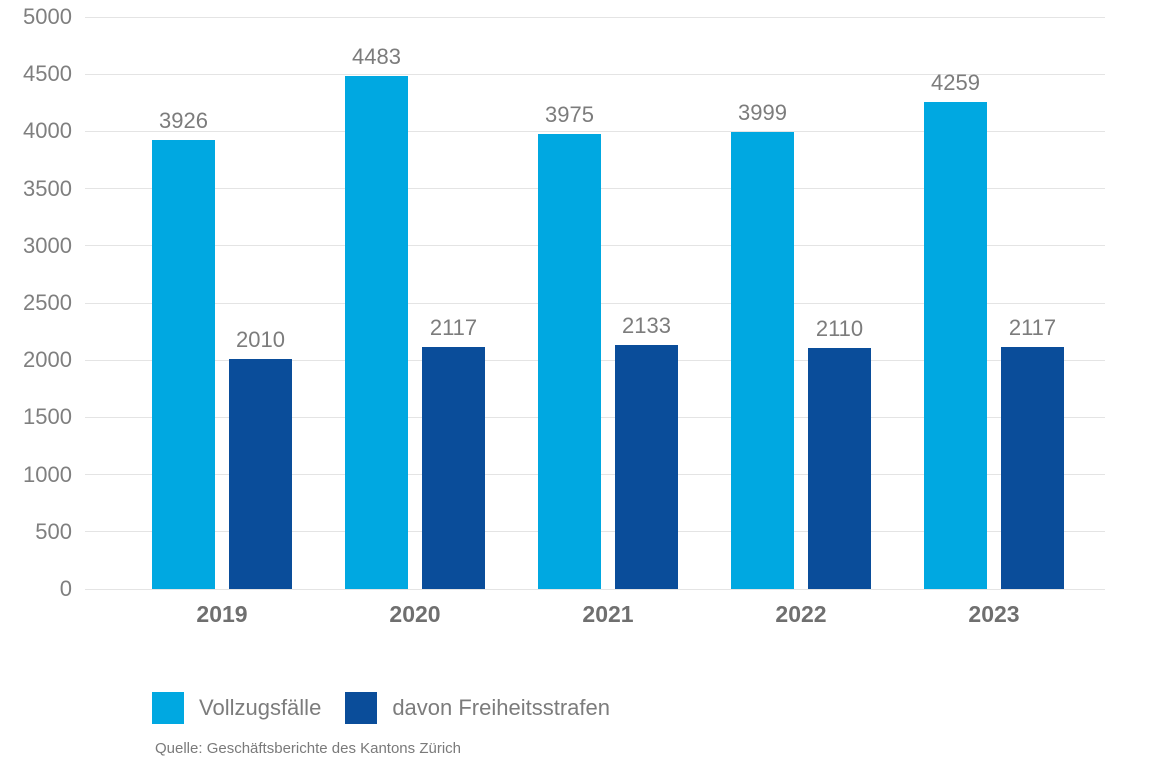  What do you see at coordinates (47, 188) in the screenshot?
I see `y-tick-label-3500: 3500` at bounding box center [47, 188].